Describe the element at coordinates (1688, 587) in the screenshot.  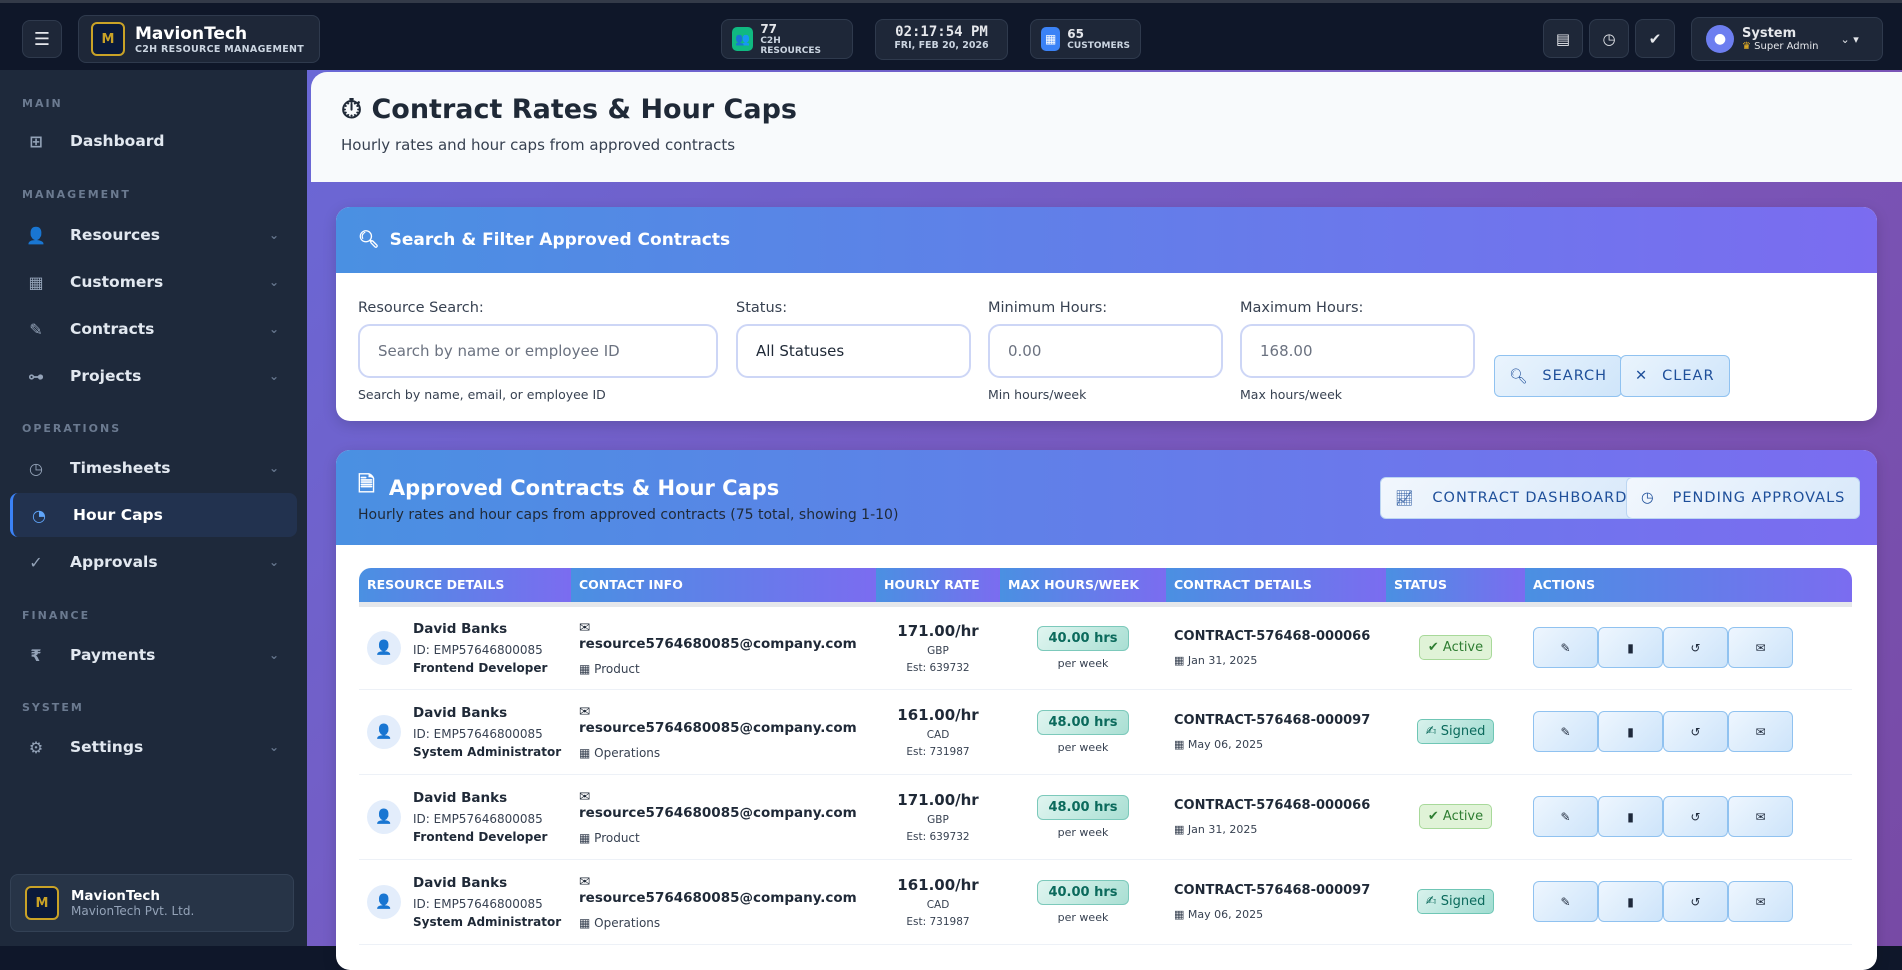
I see `column-header: ACTIONS` at that location.